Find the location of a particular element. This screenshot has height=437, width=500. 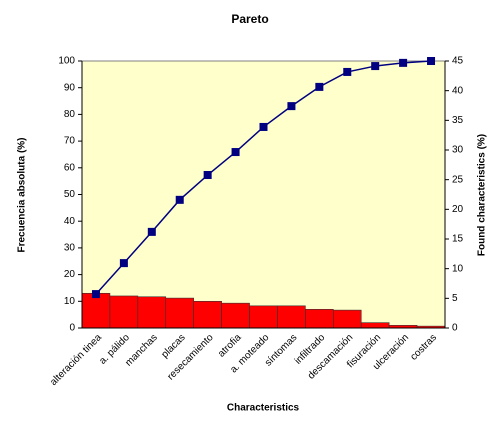

y-tick-label: 90 is located at coordinates (70, 87).